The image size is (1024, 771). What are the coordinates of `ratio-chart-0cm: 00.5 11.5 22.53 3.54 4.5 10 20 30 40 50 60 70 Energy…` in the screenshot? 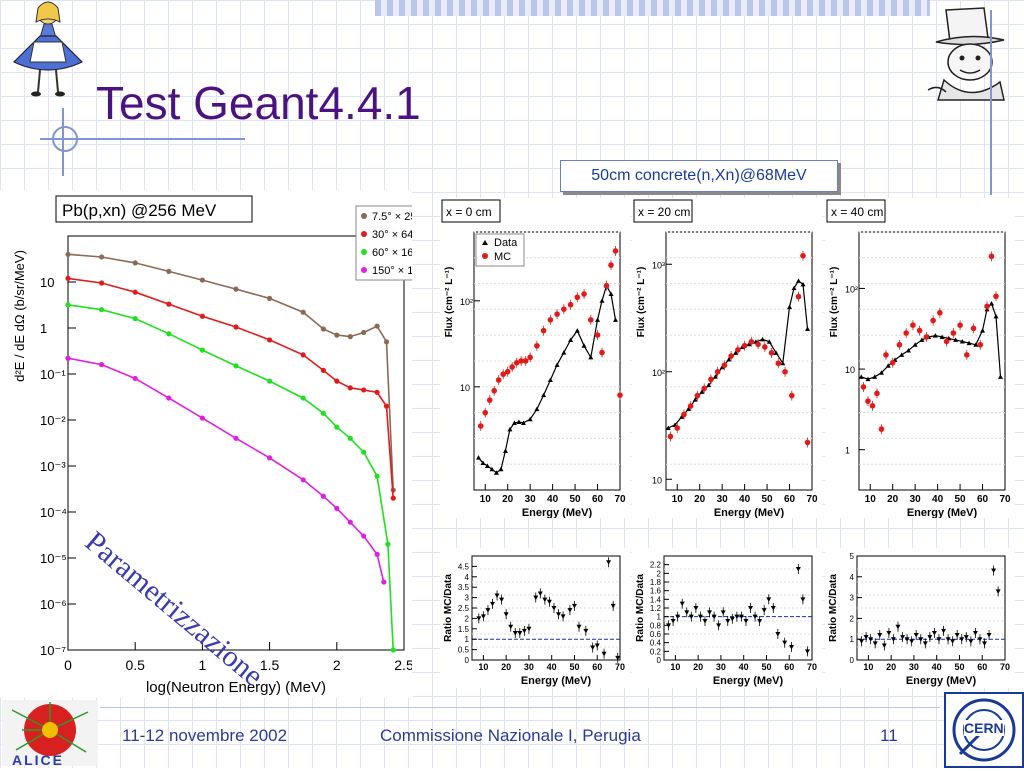 It's located at (534, 621).